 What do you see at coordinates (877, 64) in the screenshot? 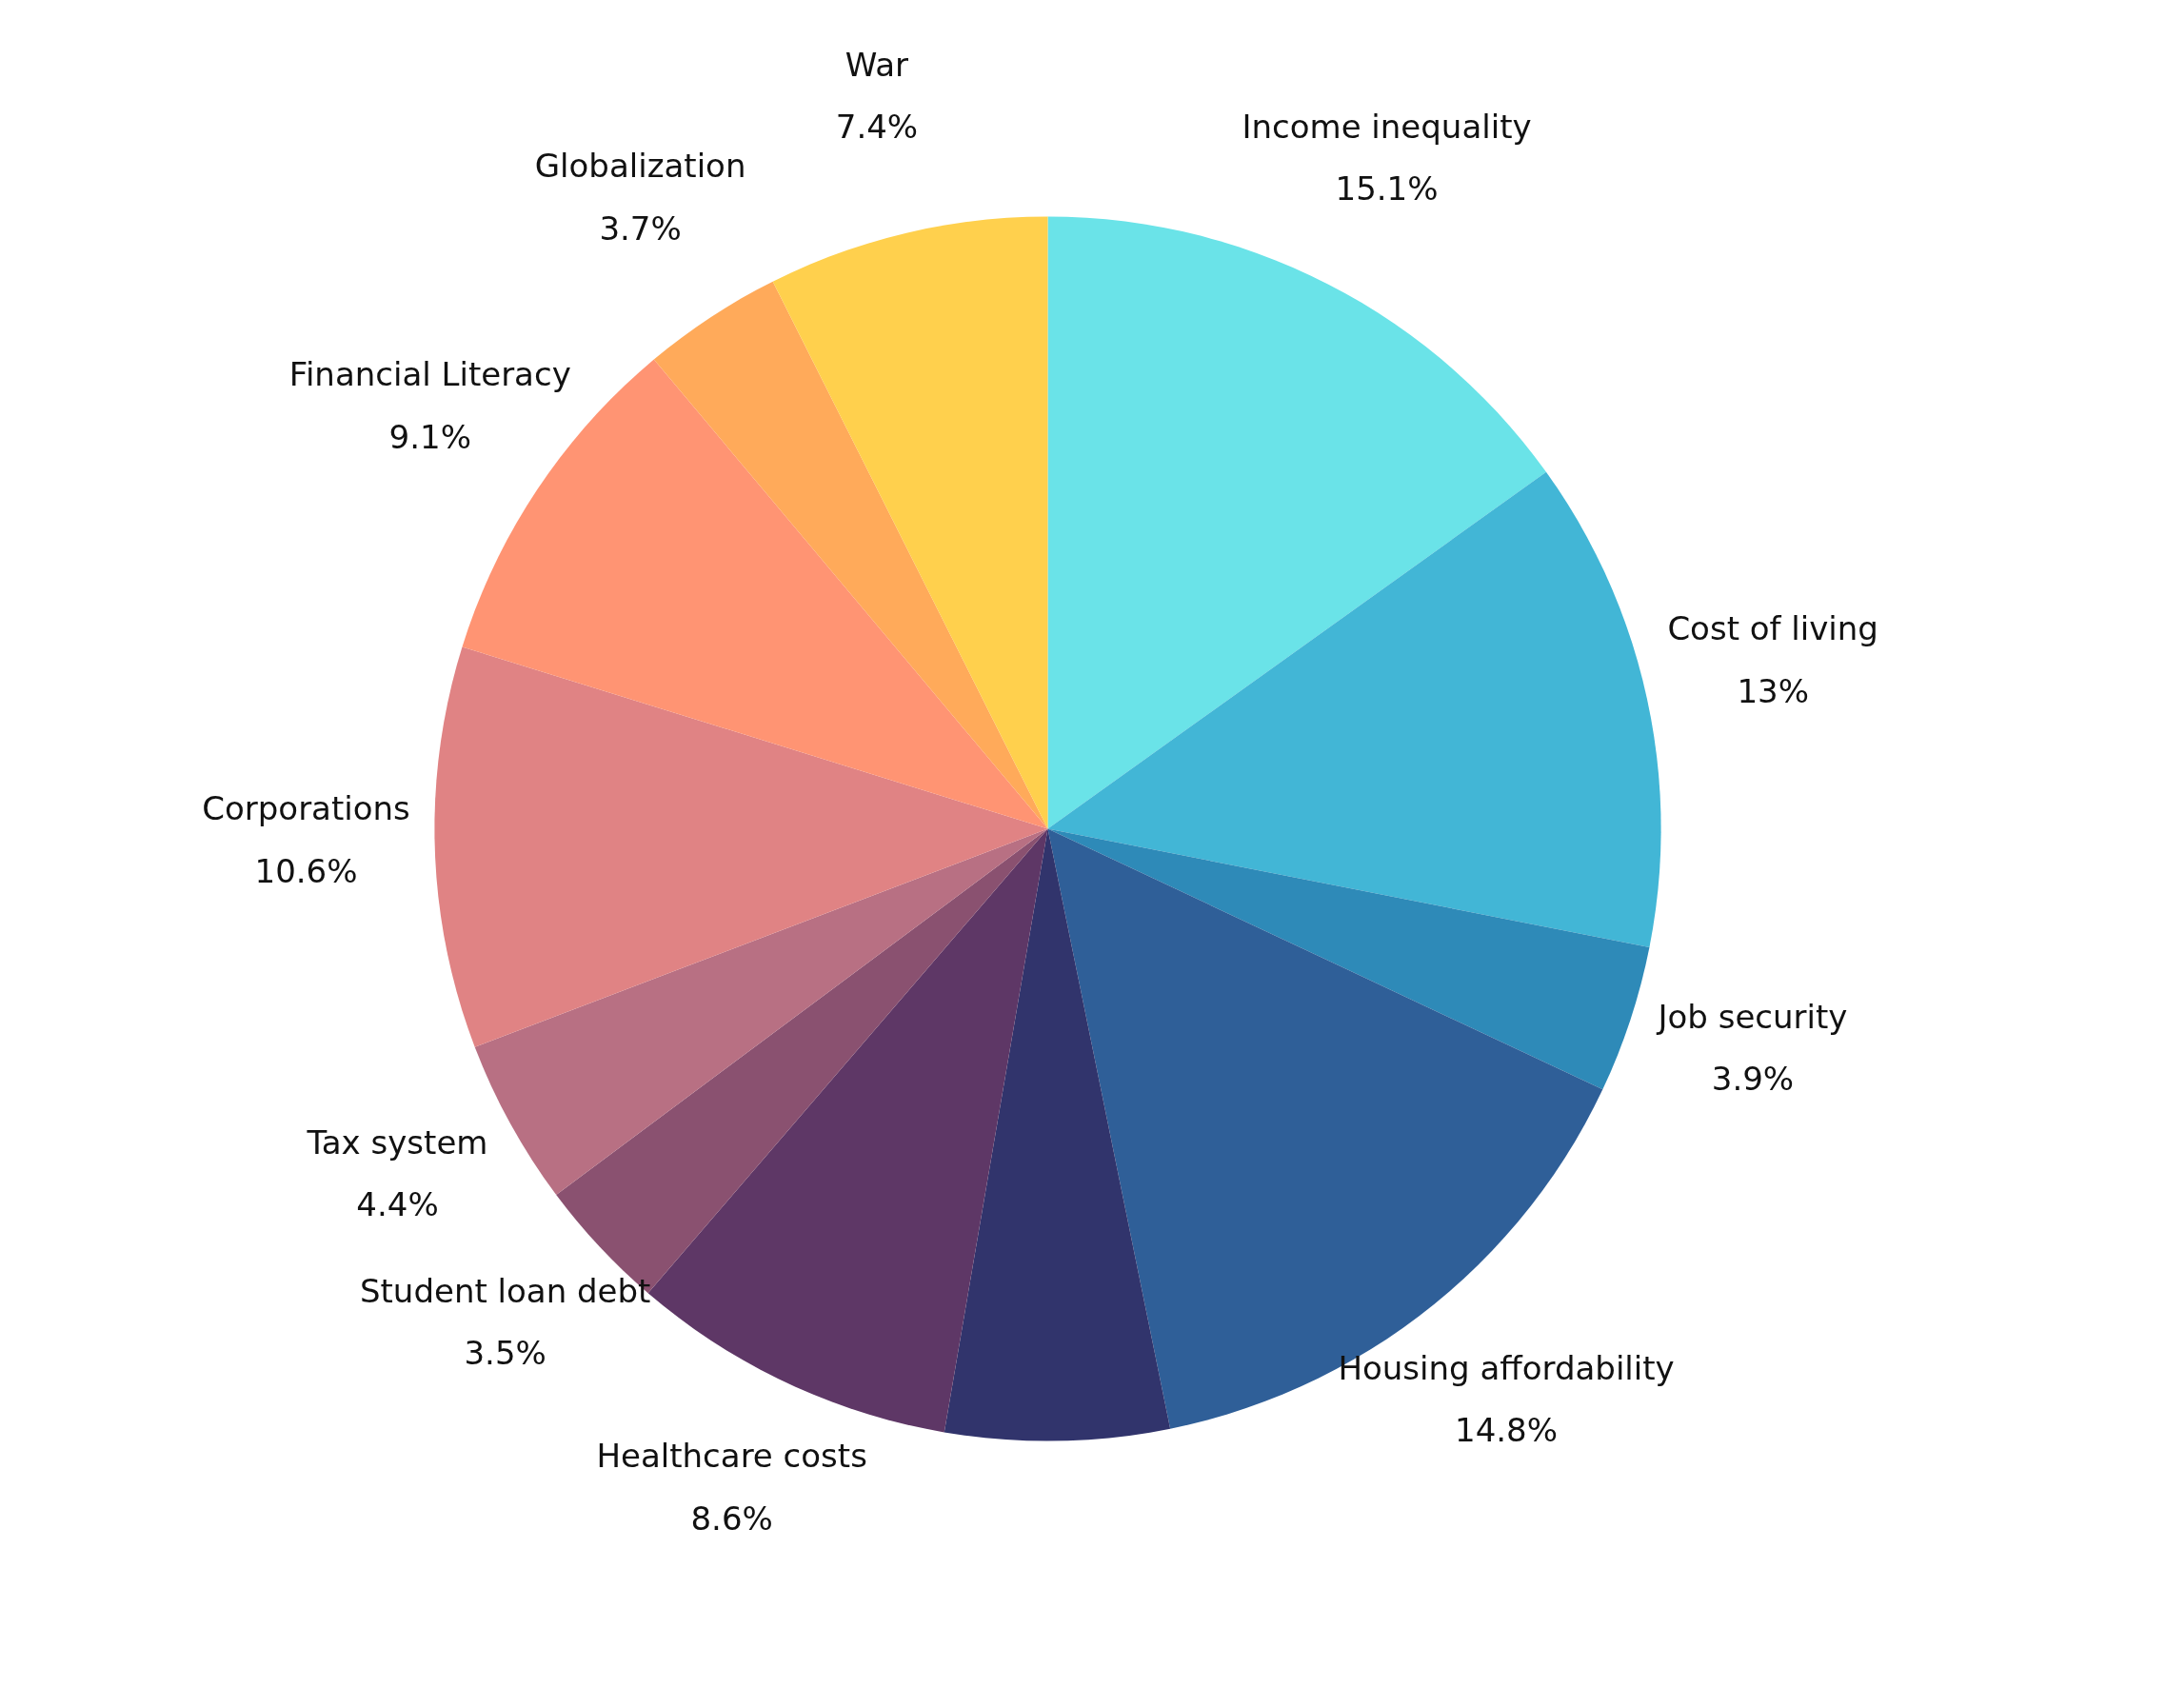
I see `slice-label: War` at bounding box center [877, 64].